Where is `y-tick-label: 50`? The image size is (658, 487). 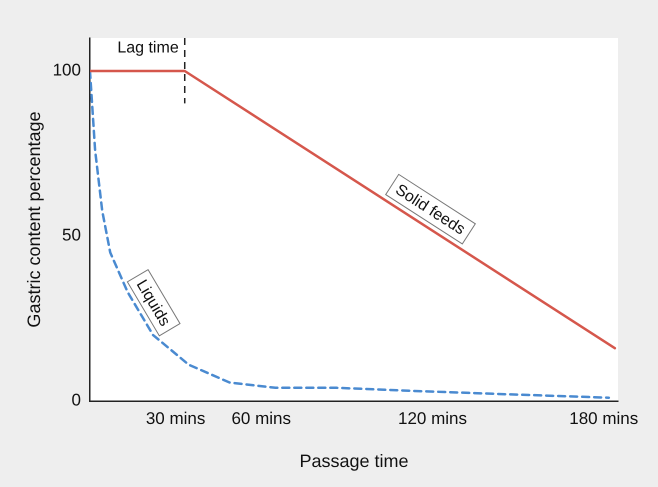 y-tick-label: 50 is located at coordinates (71, 235).